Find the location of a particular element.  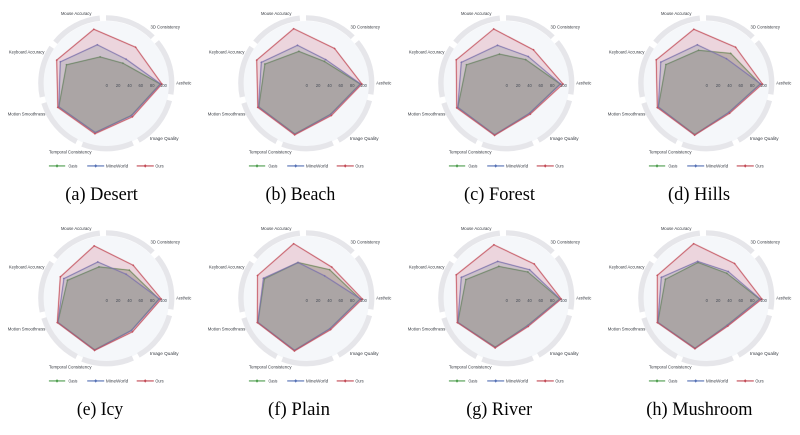

svg-text: (b) Beach is located at coordinates (301, 194).